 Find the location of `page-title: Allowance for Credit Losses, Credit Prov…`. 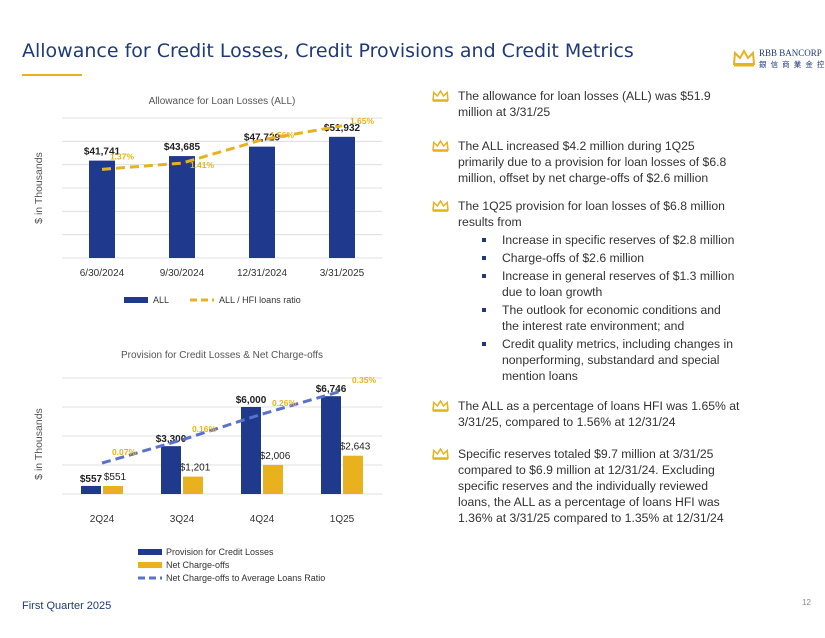

page-title: Allowance for Credit Losses, Credit Prov… is located at coordinates (328, 51).